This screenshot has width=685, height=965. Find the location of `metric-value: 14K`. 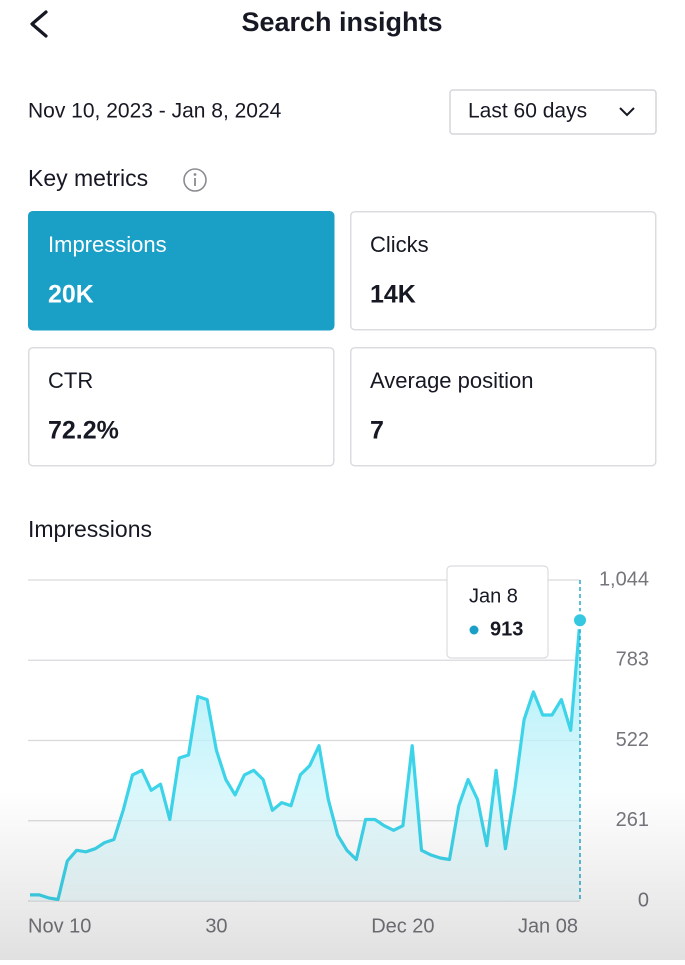

metric-value: 14K is located at coordinates (393, 295).